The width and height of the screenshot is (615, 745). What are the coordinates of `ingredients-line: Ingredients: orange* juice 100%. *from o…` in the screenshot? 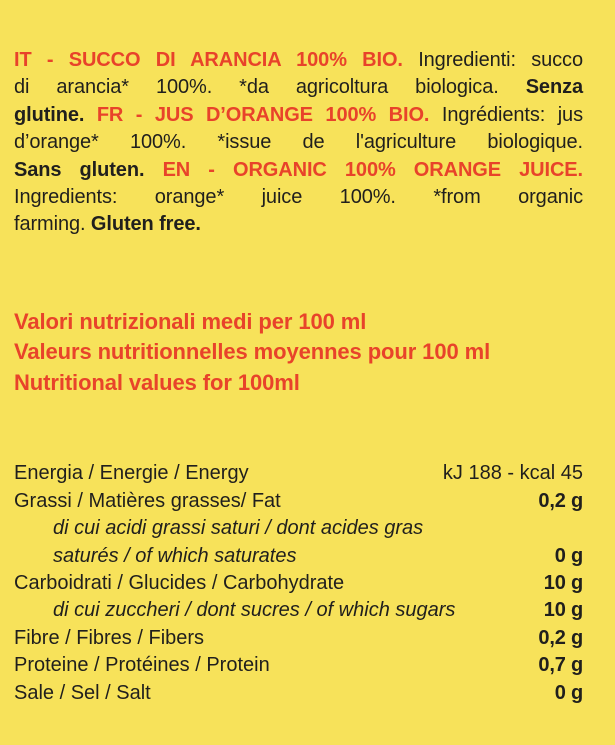 It's located at (298, 197).